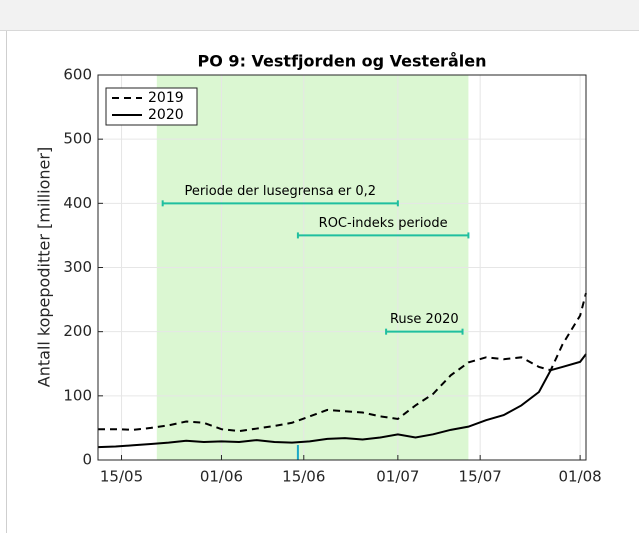 Image resolution: width=639 pixels, height=533 pixels. What do you see at coordinates (342, 401) in the screenshot?
I see `line-series` at bounding box center [342, 401].